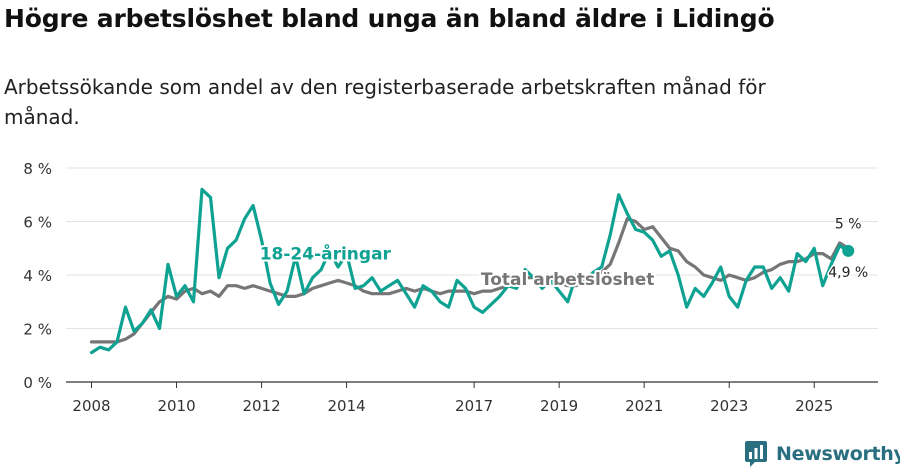 The height and width of the screenshot is (474, 900). What do you see at coordinates (848, 224) in the screenshot?
I see `end-value-label-total: 5 %` at bounding box center [848, 224].